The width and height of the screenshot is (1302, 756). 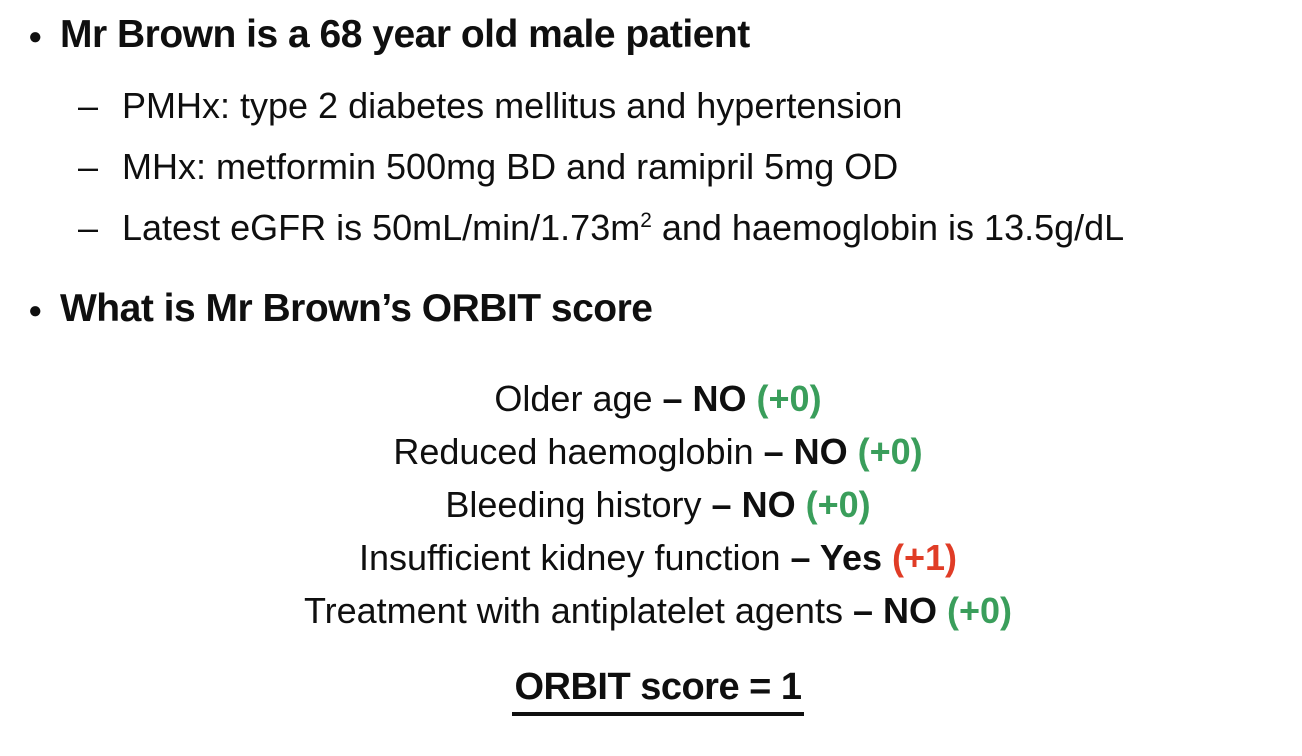 What do you see at coordinates (569, 557) in the screenshot?
I see `criterion-label: Insufficient kidney function` at bounding box center [569, 557].